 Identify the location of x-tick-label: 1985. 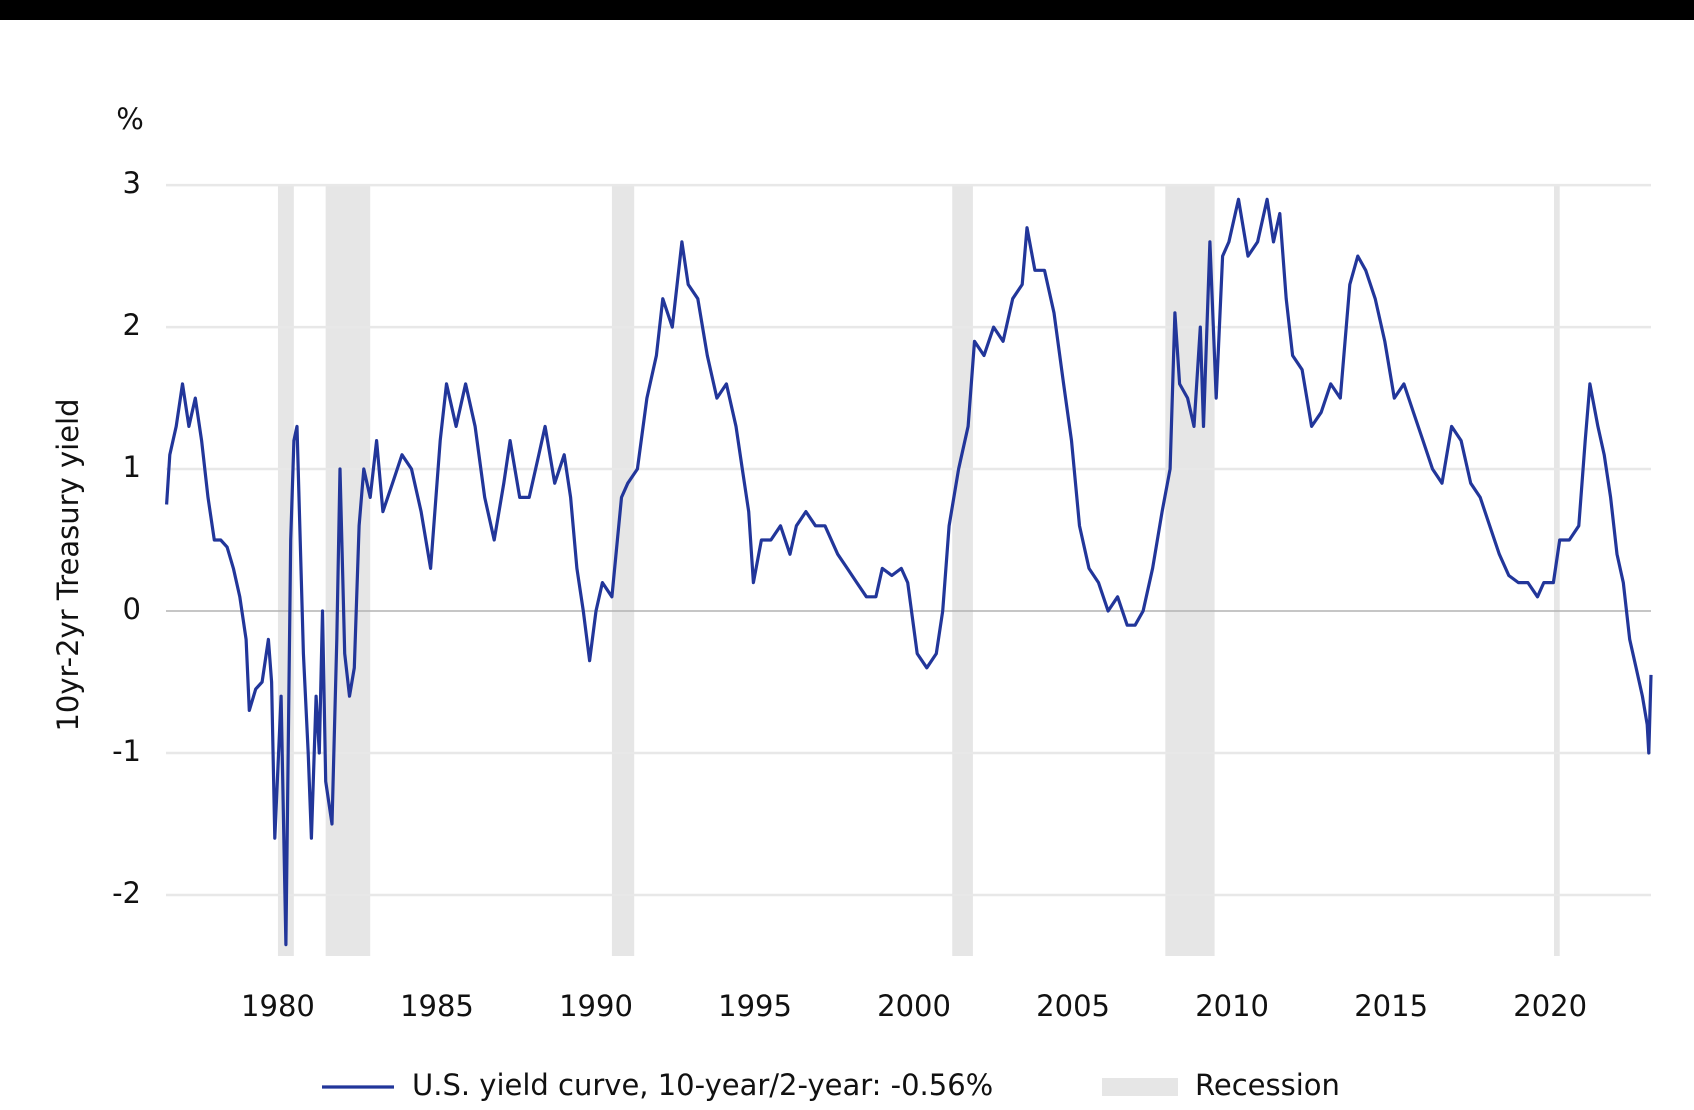
(437, 1006).